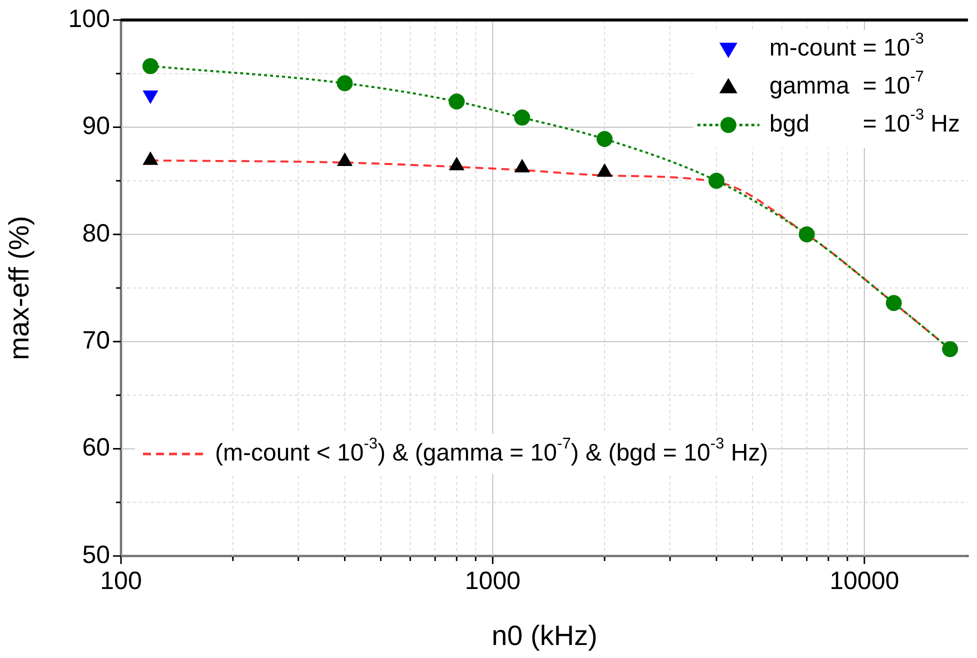  I want to click on y-tick-label: 60, so click(96, 448).